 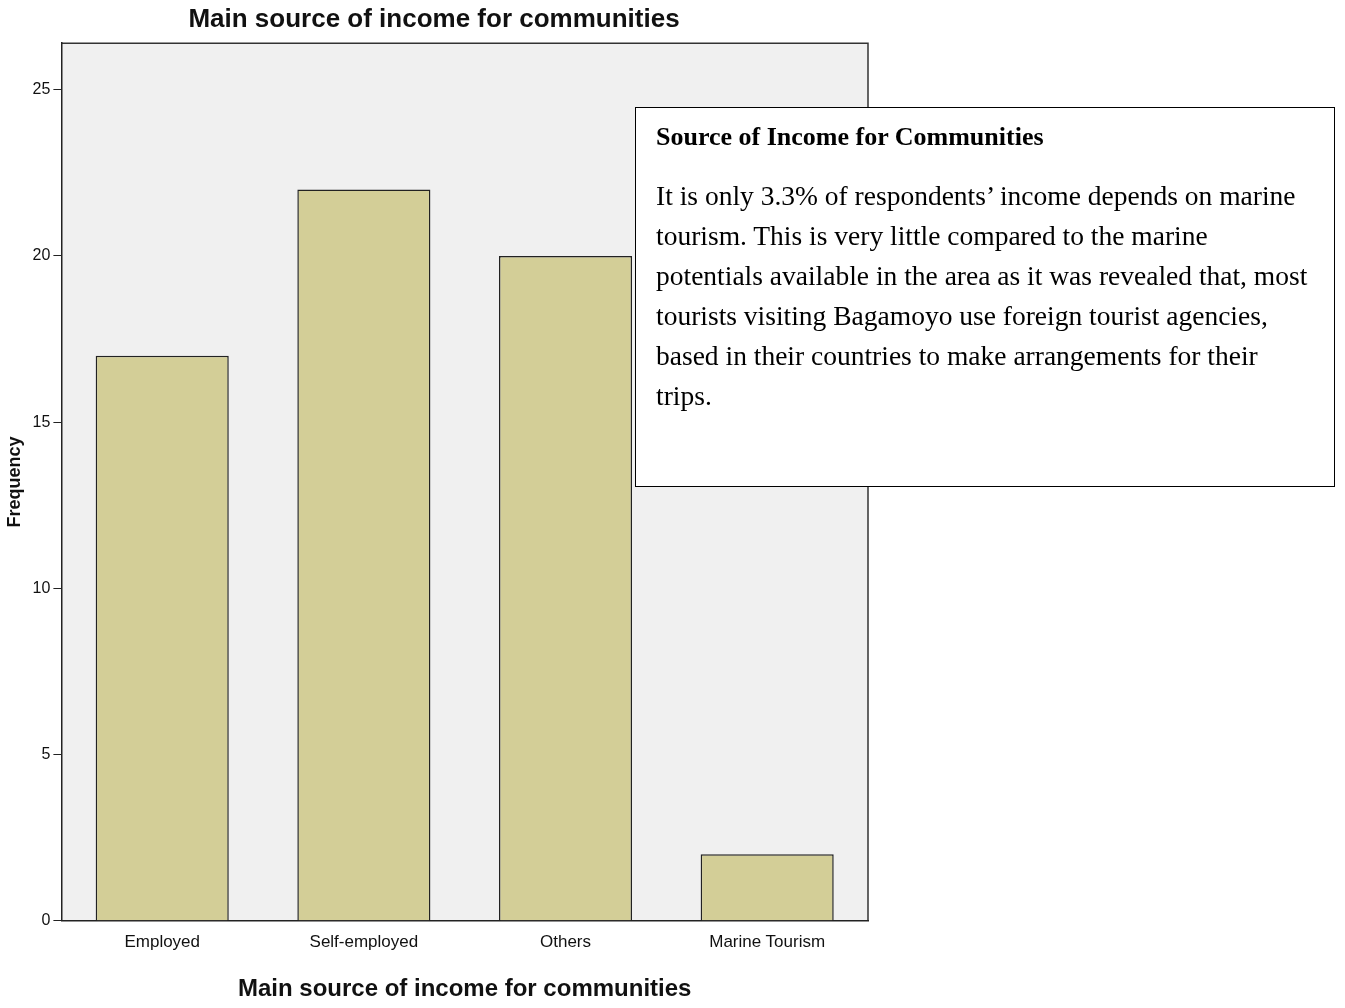 What do you see at coordinates (566, 941) in the screenshot?
I see `x-tick-label: Others` at bounding box center [566, 941].